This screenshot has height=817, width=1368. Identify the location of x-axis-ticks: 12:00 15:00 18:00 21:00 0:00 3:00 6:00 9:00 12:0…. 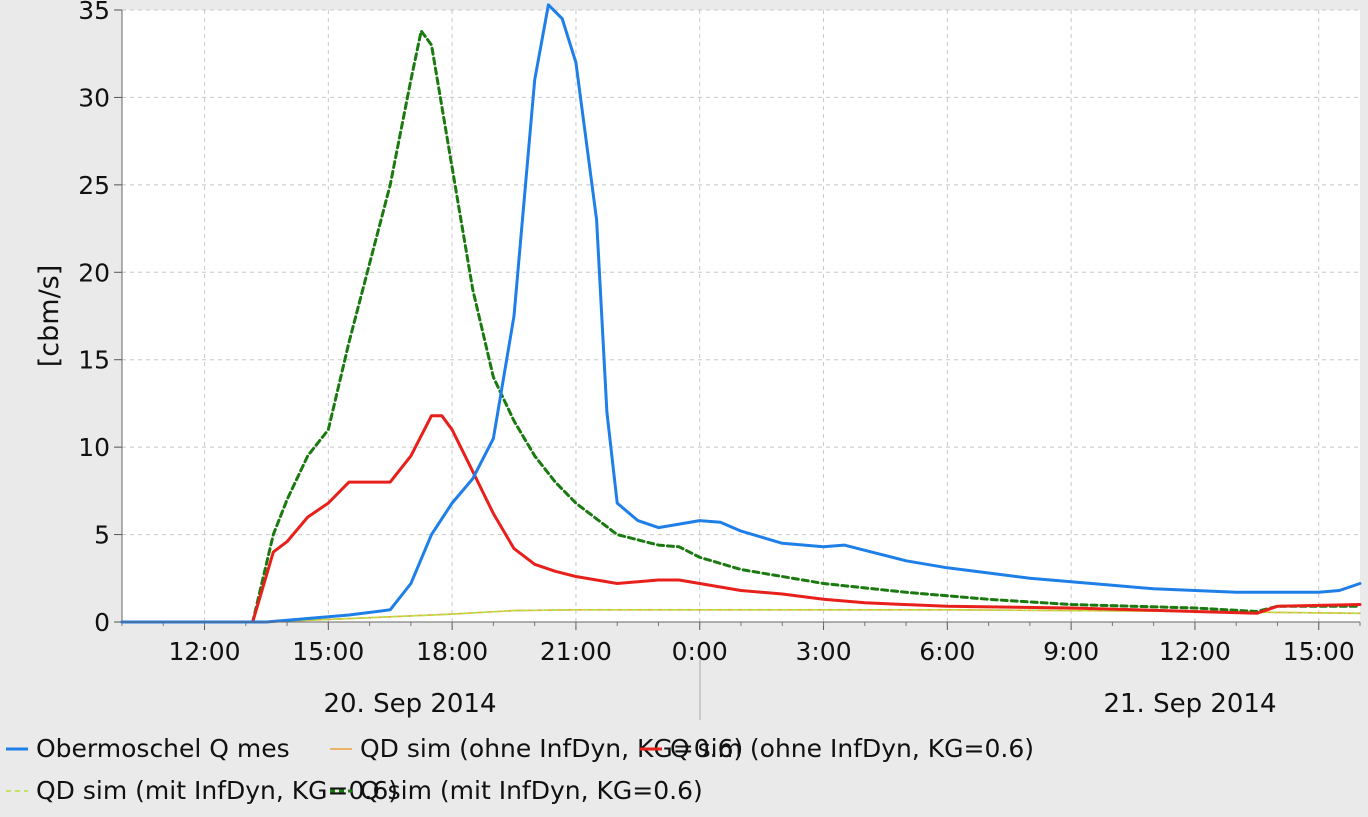
(741, 644).